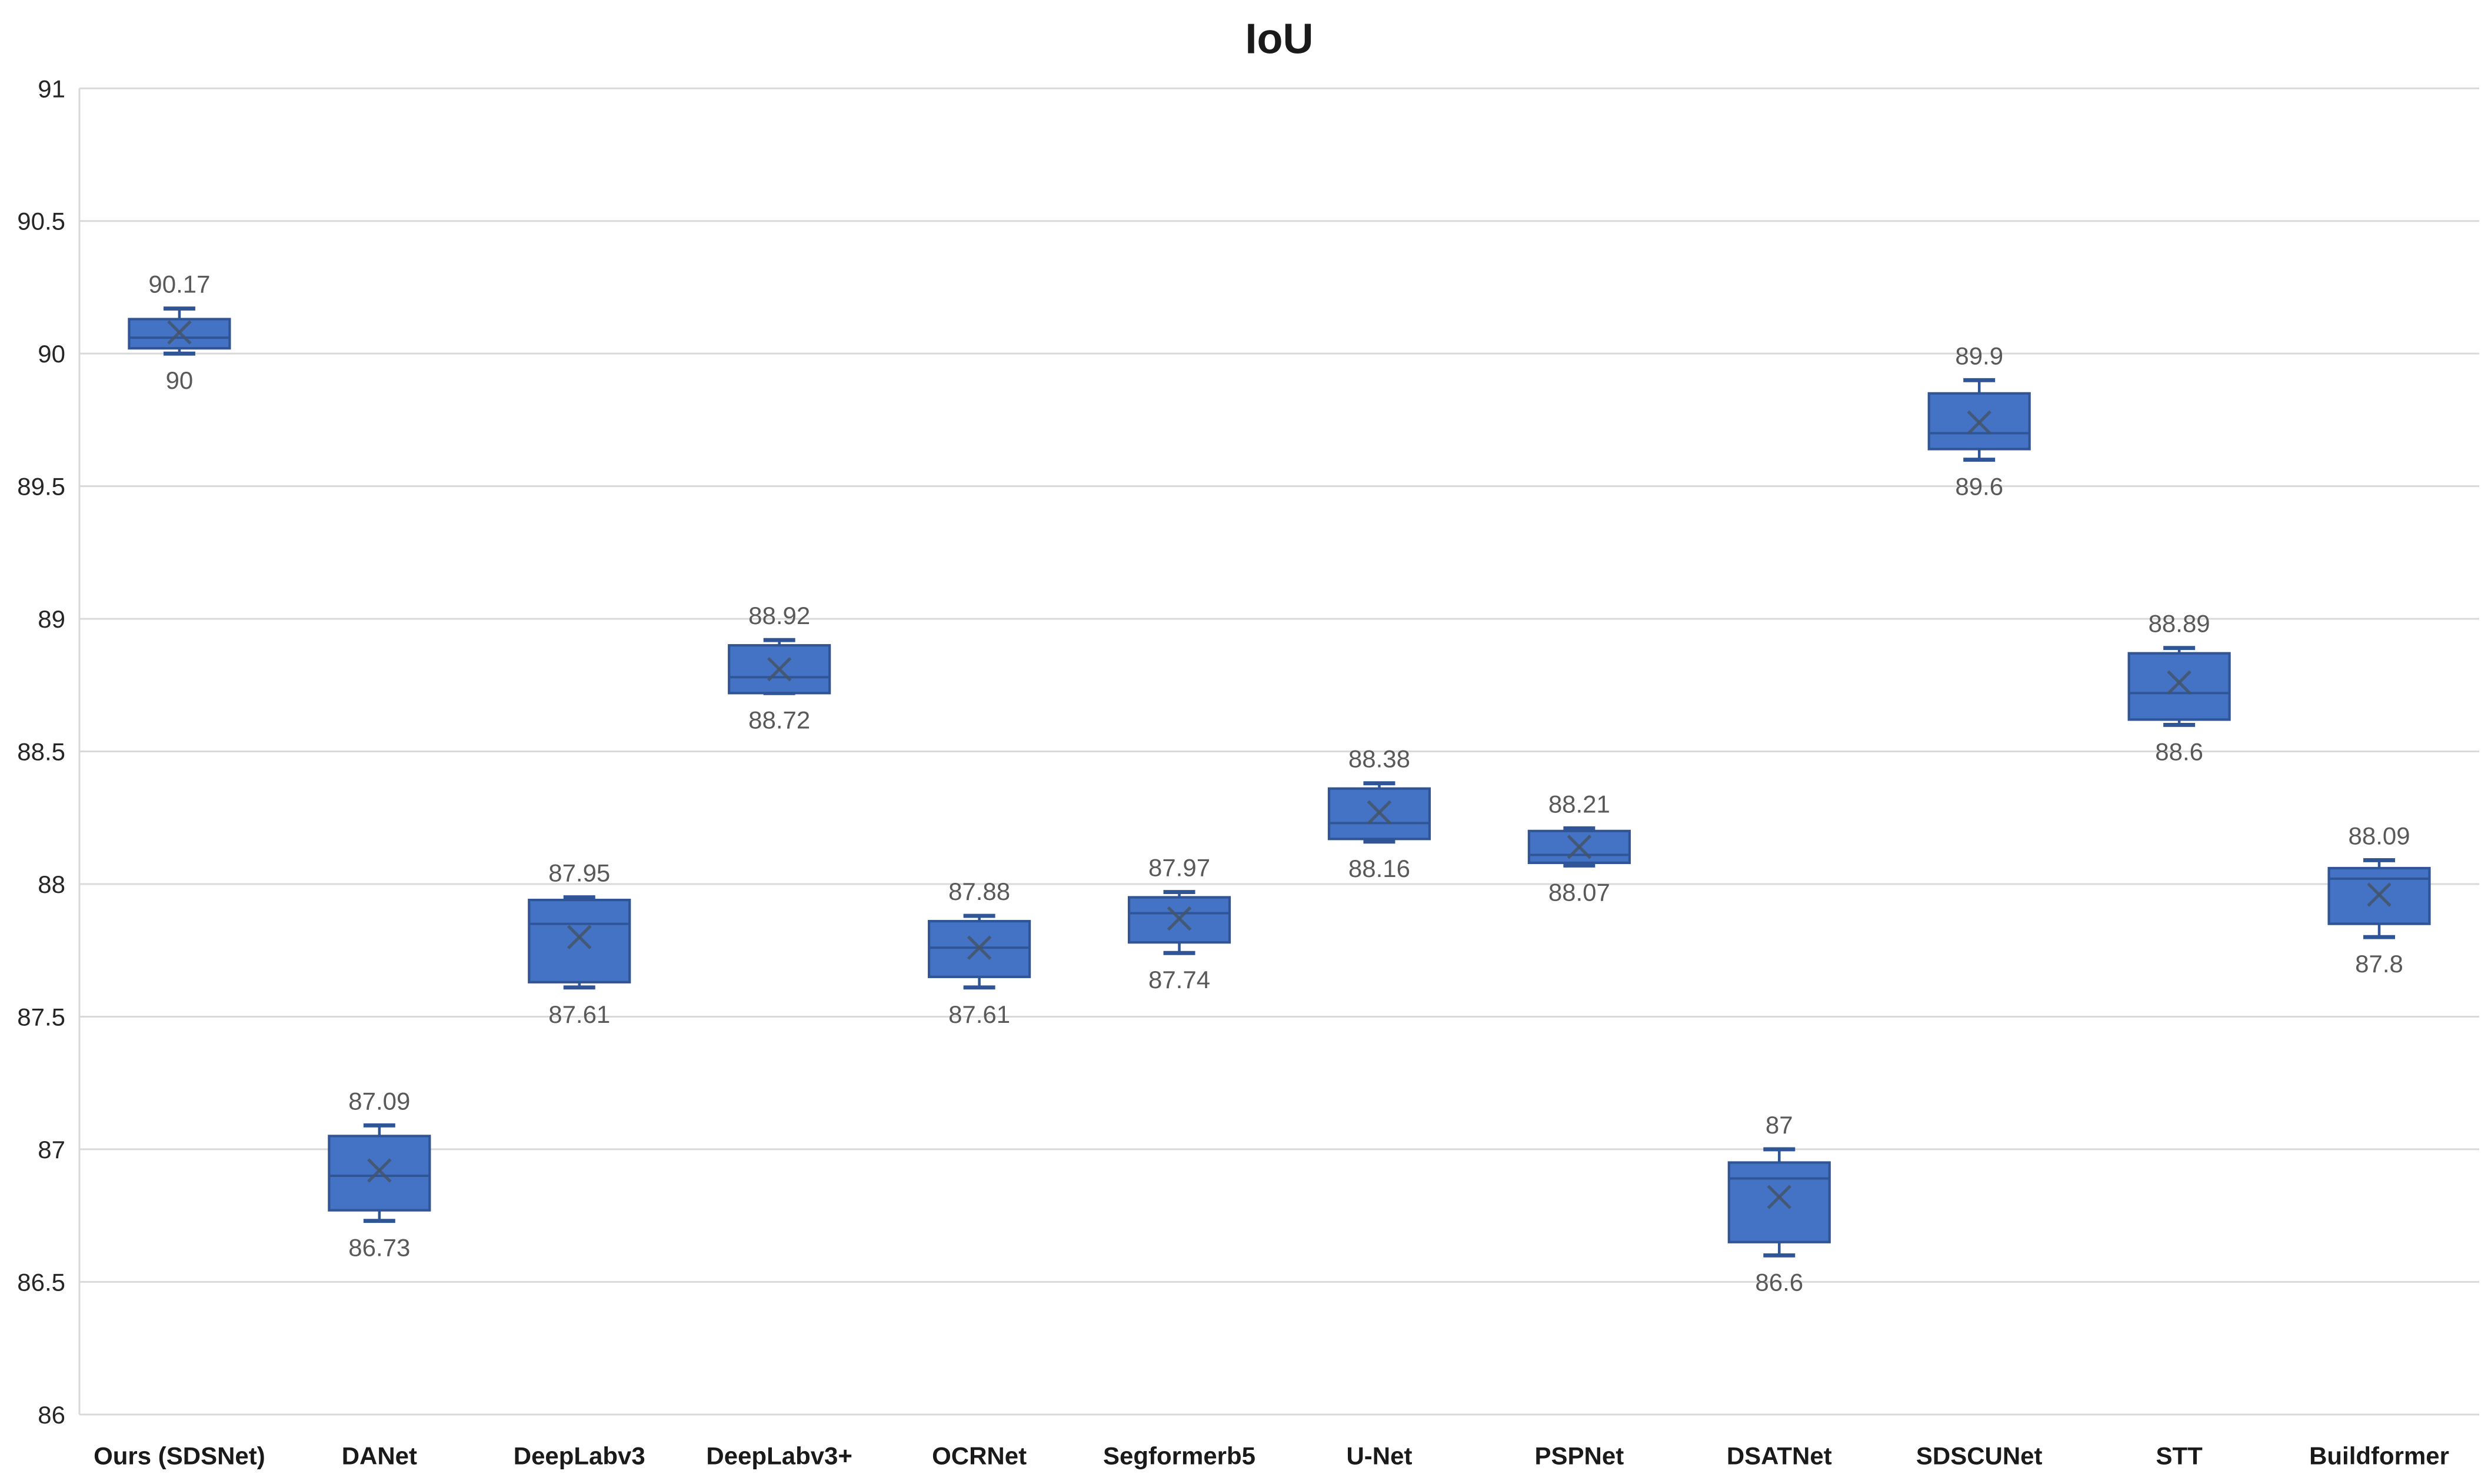 This screenshot has width=2488, height=1484. I want to click on max-value-label: 87.88, so click(979, 892).